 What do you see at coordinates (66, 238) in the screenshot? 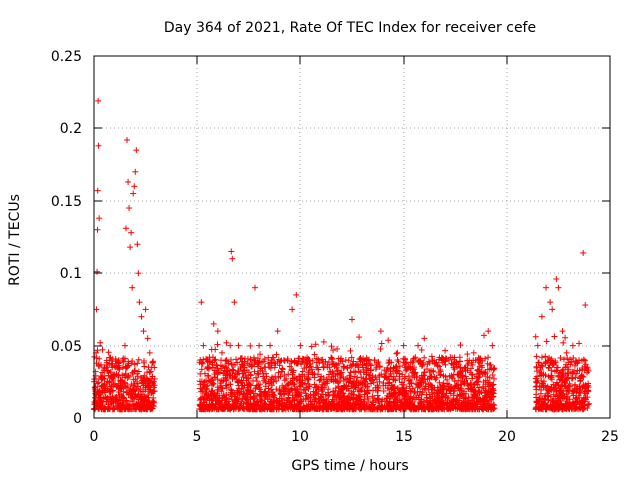
I see `y-tick-labels: 0 0.05 0.1 0.15 0.2 0.25` at bounding box center [66, 238].